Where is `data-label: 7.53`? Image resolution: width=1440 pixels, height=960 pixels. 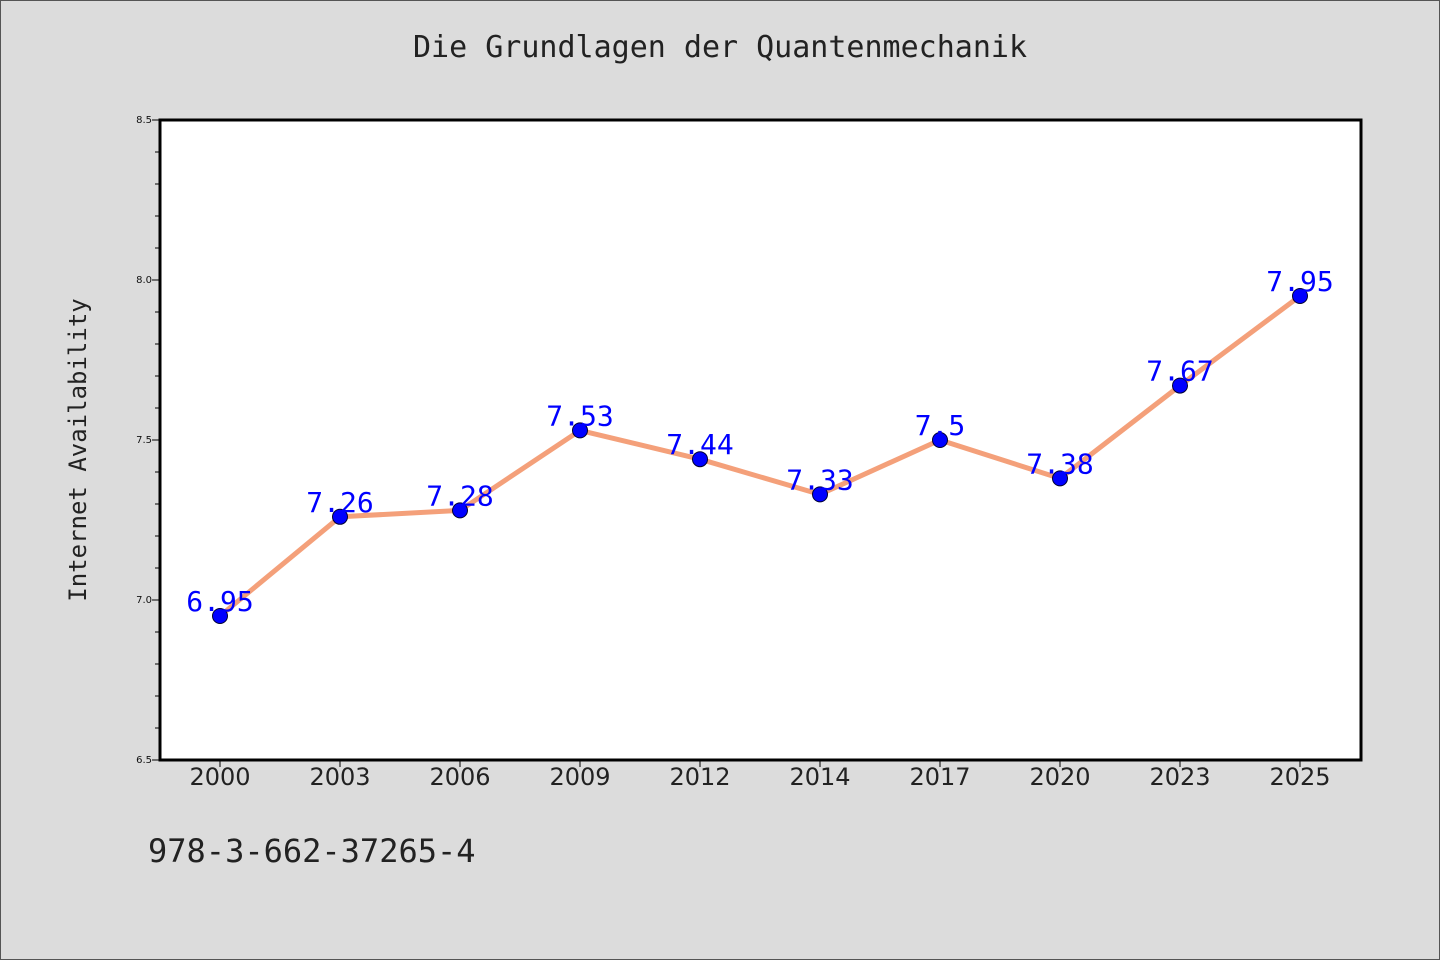
data-label: 7.53 is located at coordinates (579, 415).